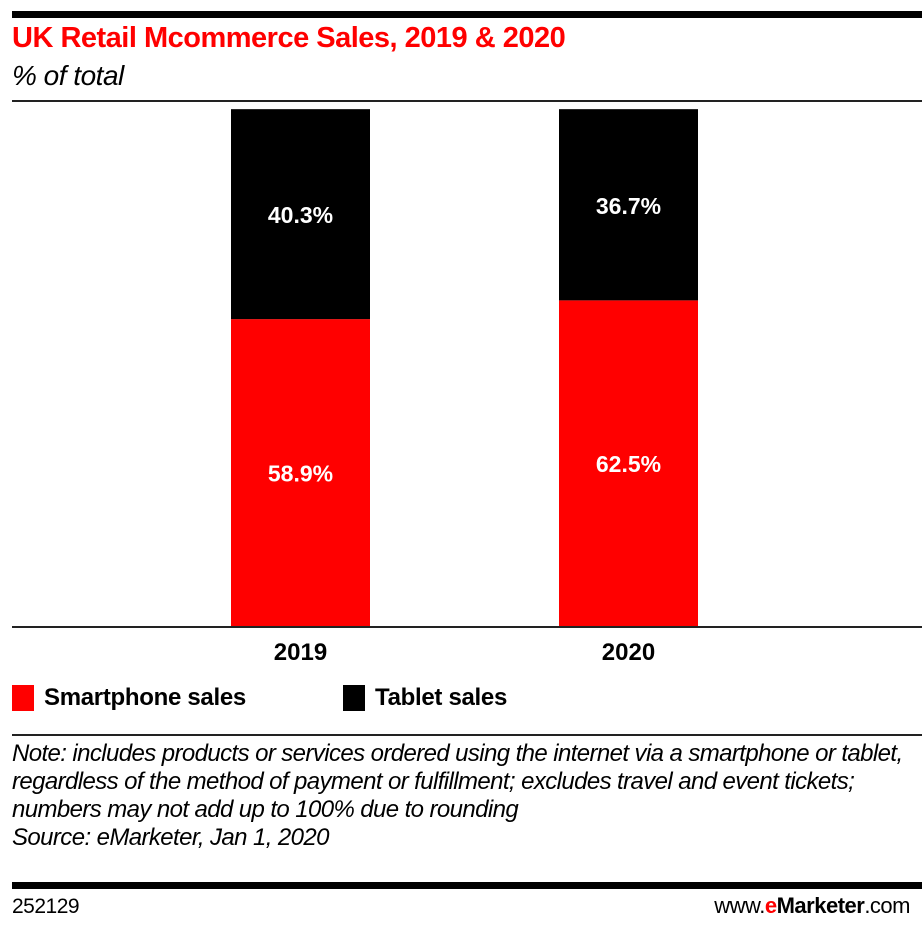 Image resolution: width=922 pixels, height=928 pixels. I want to click on legend-swatch-smartphone, so click(23, 698).